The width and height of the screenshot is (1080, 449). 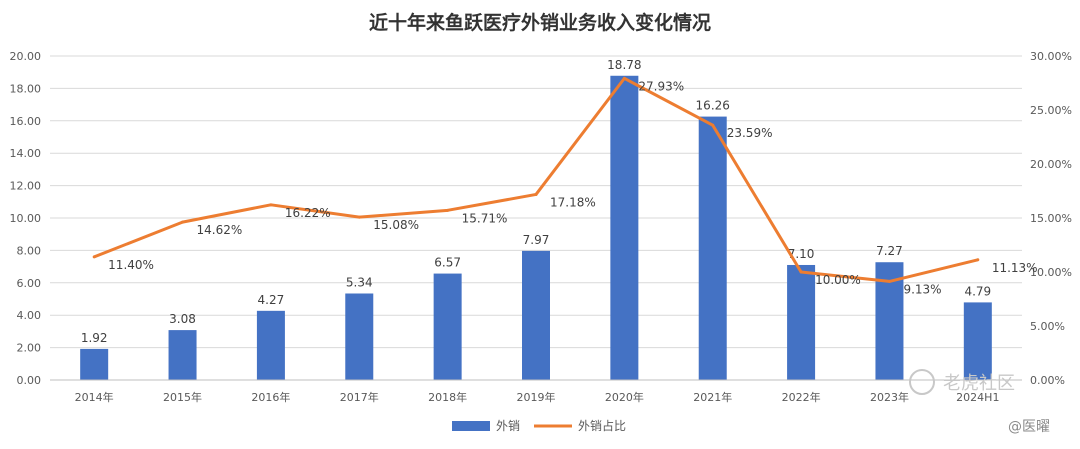 What do you see at coordinates (29, 315) in the screenshot?
I see `left-tick-label: 4.00` at bounding box center [29, 315].